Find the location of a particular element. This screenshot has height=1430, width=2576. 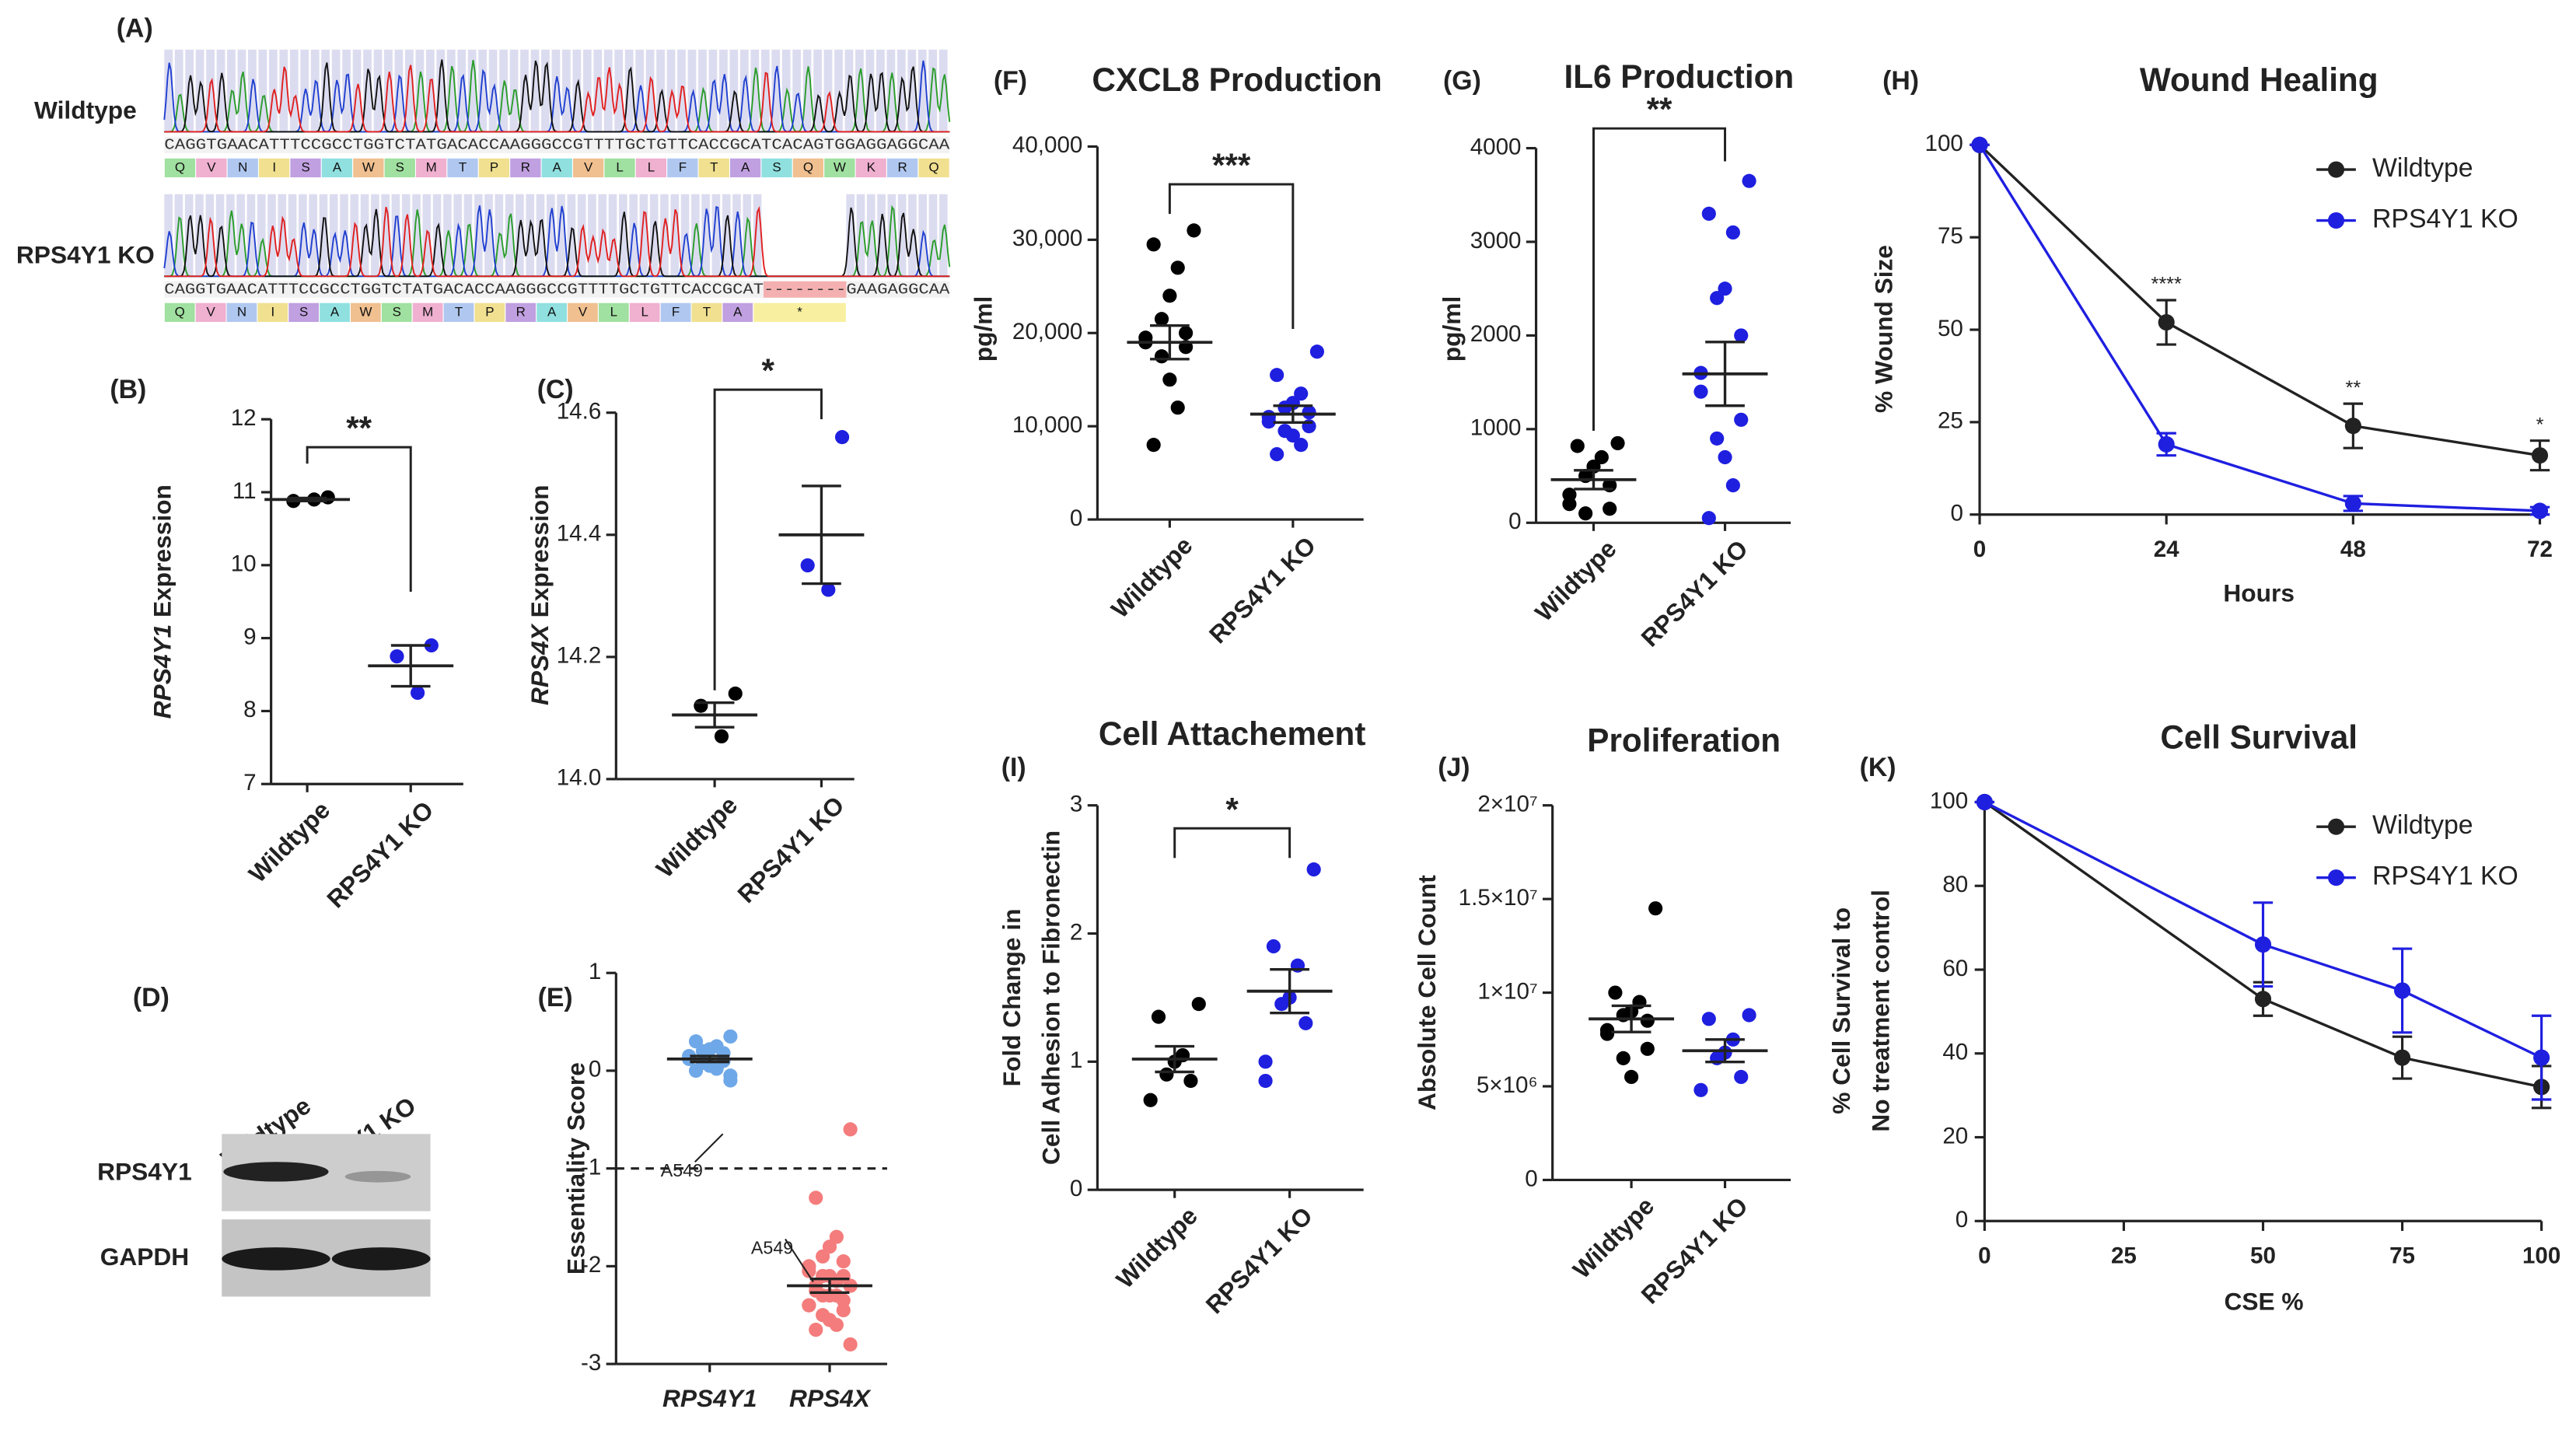

panel-label: (E) is located at coordinates (555, 997).